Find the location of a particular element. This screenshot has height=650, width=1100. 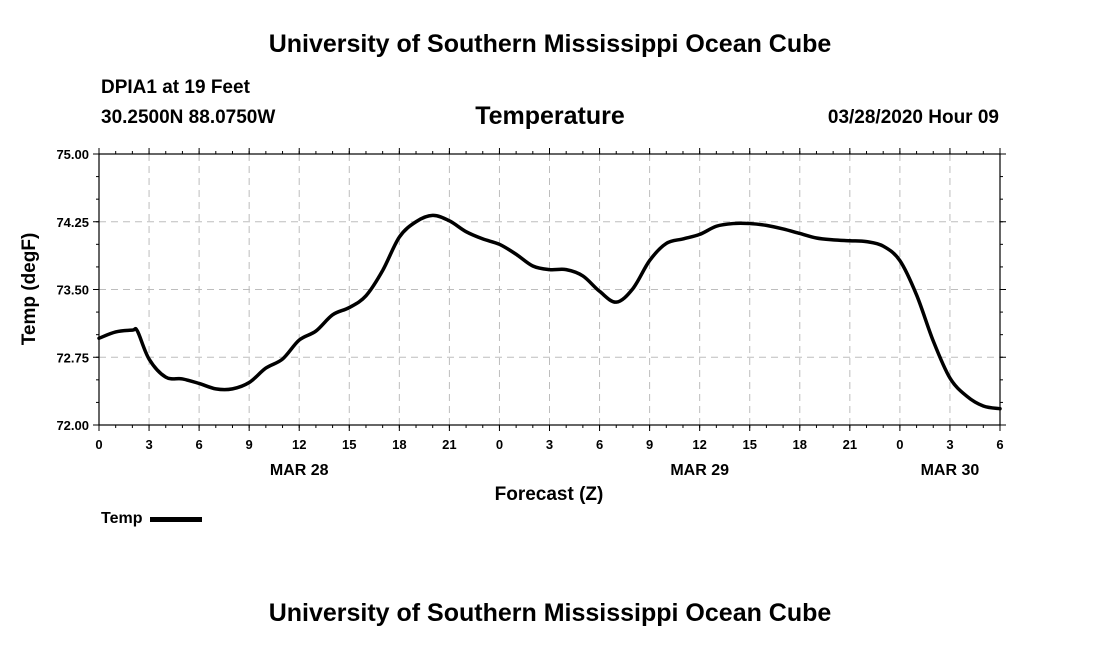

legend-swatch is located at coordinates (176, 519).